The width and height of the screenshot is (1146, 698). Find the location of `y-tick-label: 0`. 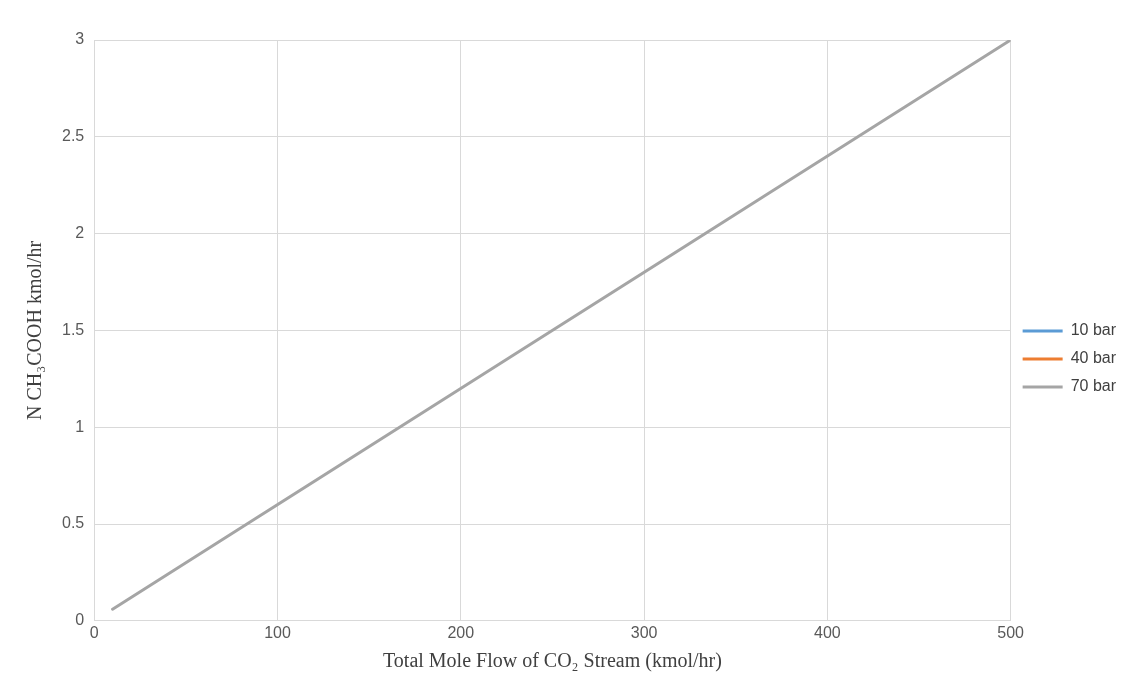

y-tick-label: 0 is located at coordinates (80, 620).